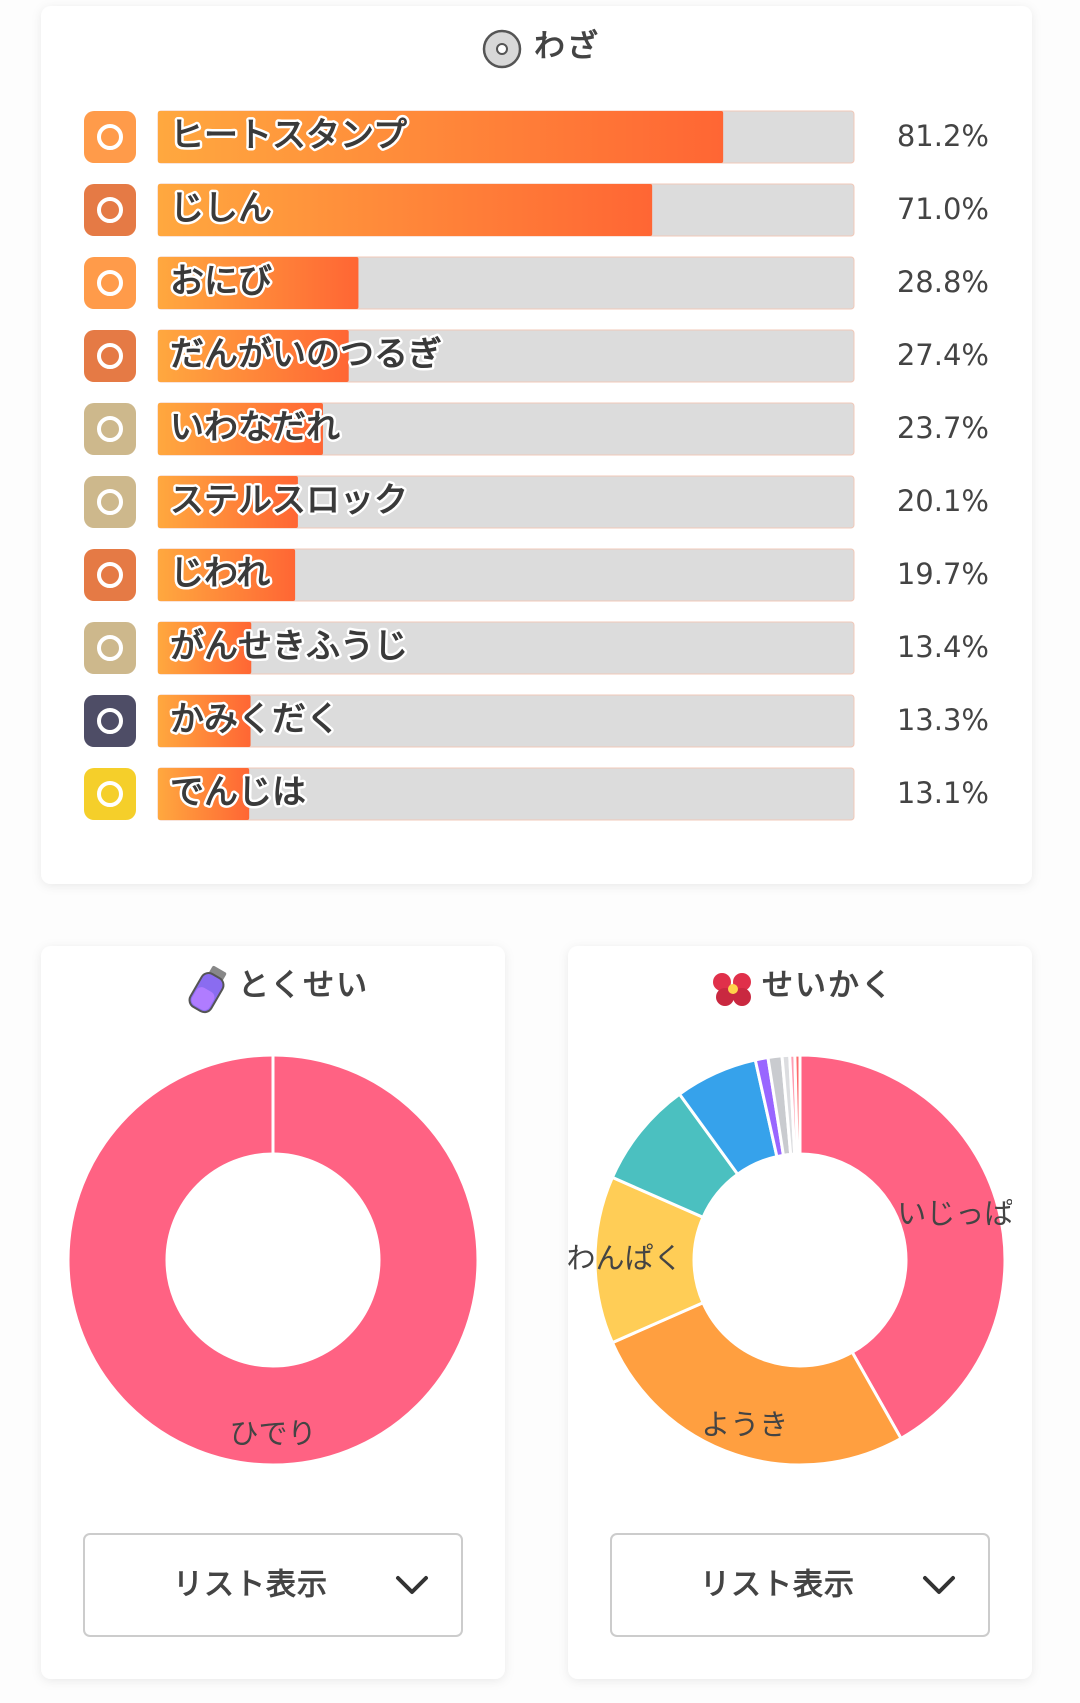  What do you see at coordinates (272, 1434) in the screenshot?
I see `slice-label: ひでり` at bounding box center [272, 1434].